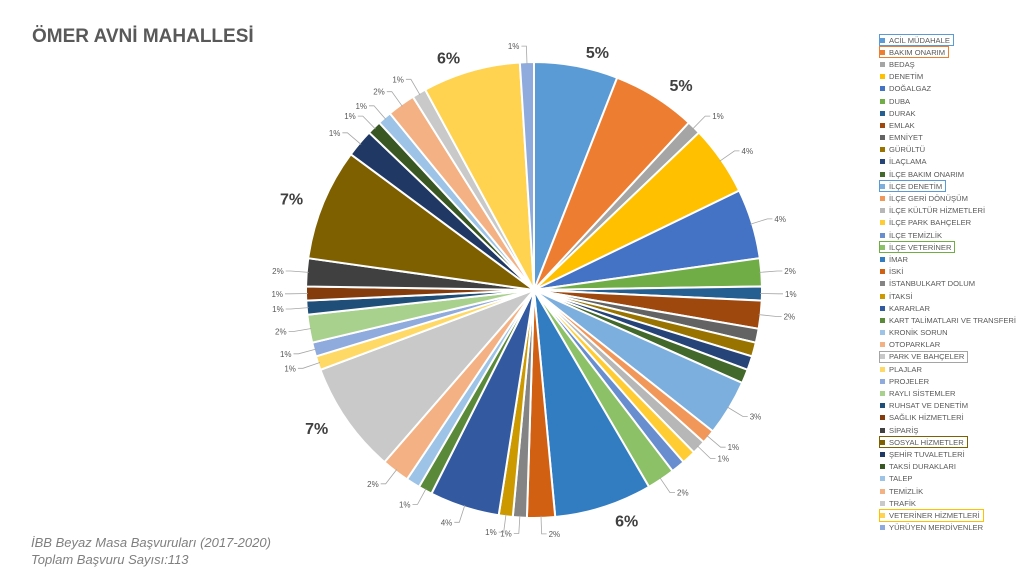  I want to click on legend-item: RAYLI SİSTEMLER, so click(954, 393).